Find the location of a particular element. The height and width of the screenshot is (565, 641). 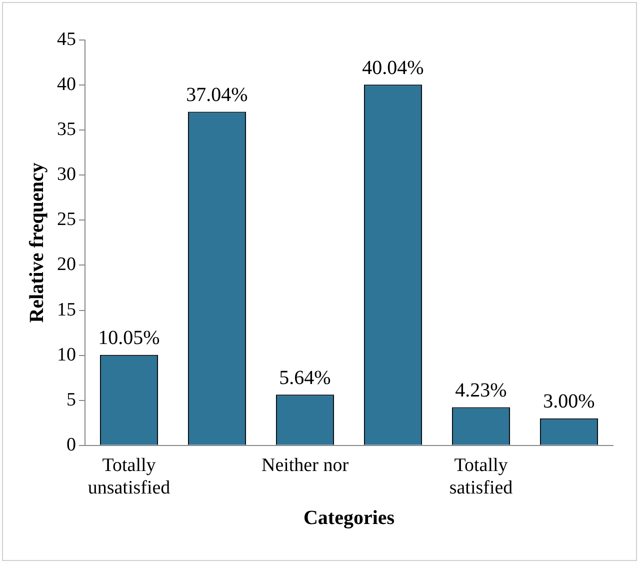

data-label: 3.00% is located at coordinates (569, 401).